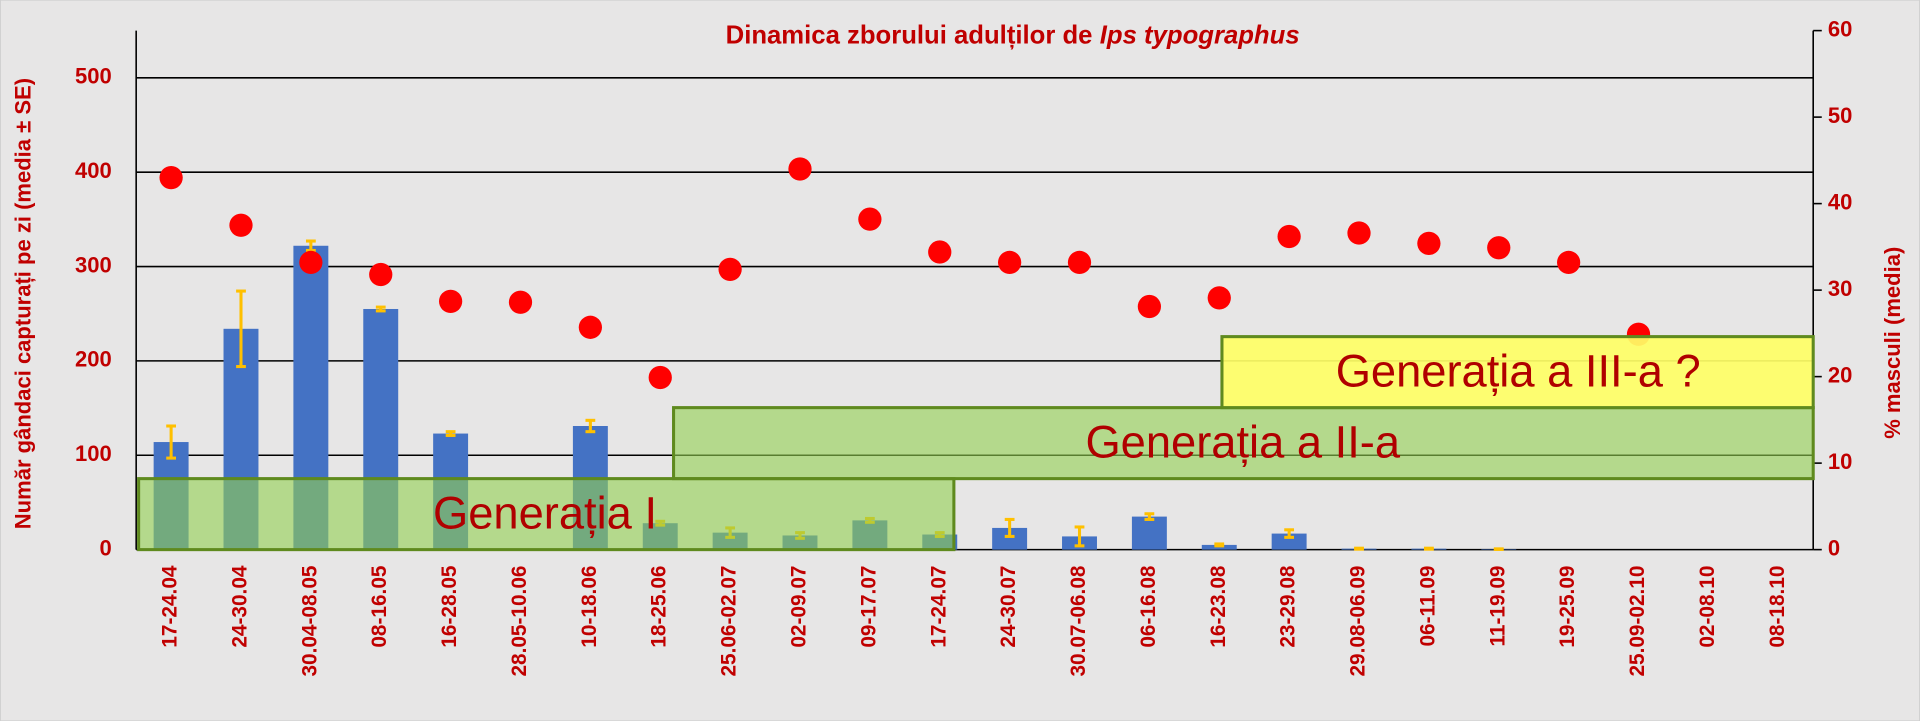  I want to click on y-tick-label: 500, so click(93, 76).